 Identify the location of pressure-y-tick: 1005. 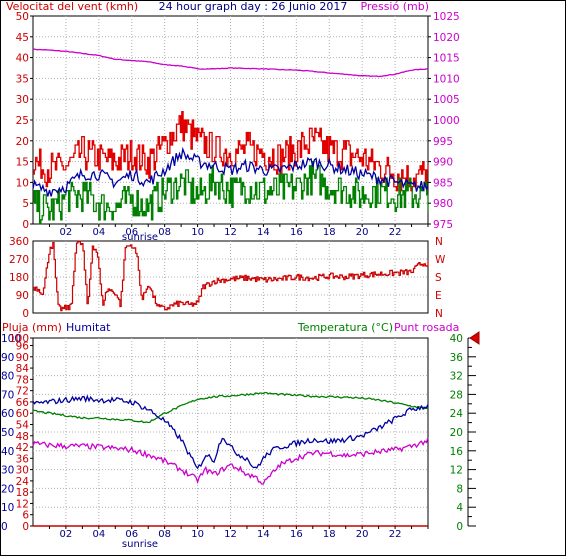
(446, 100).